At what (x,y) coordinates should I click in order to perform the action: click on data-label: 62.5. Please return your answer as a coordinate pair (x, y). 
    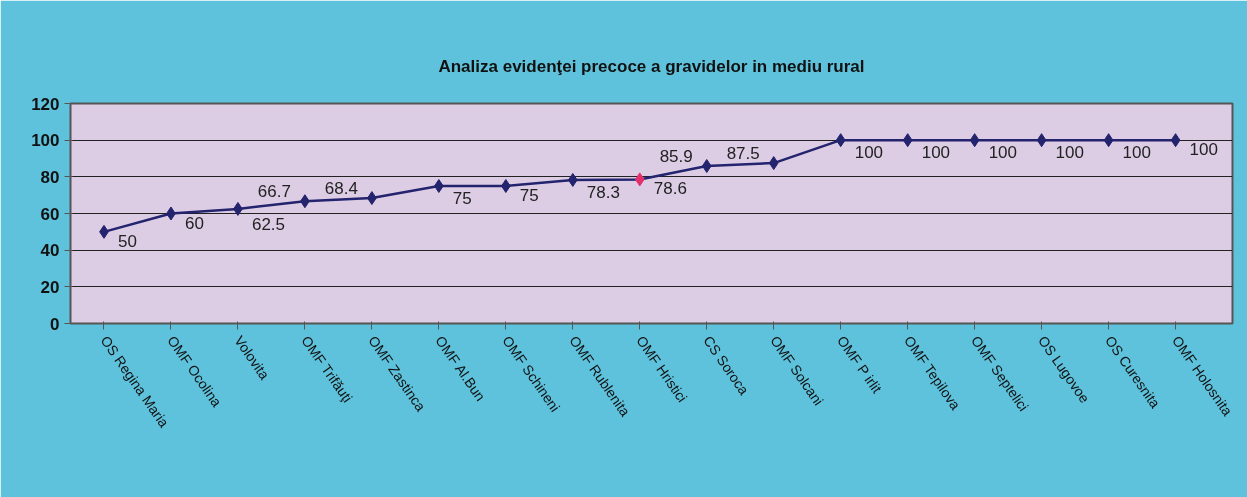
    Looking at the image, I should click on (268, 224).